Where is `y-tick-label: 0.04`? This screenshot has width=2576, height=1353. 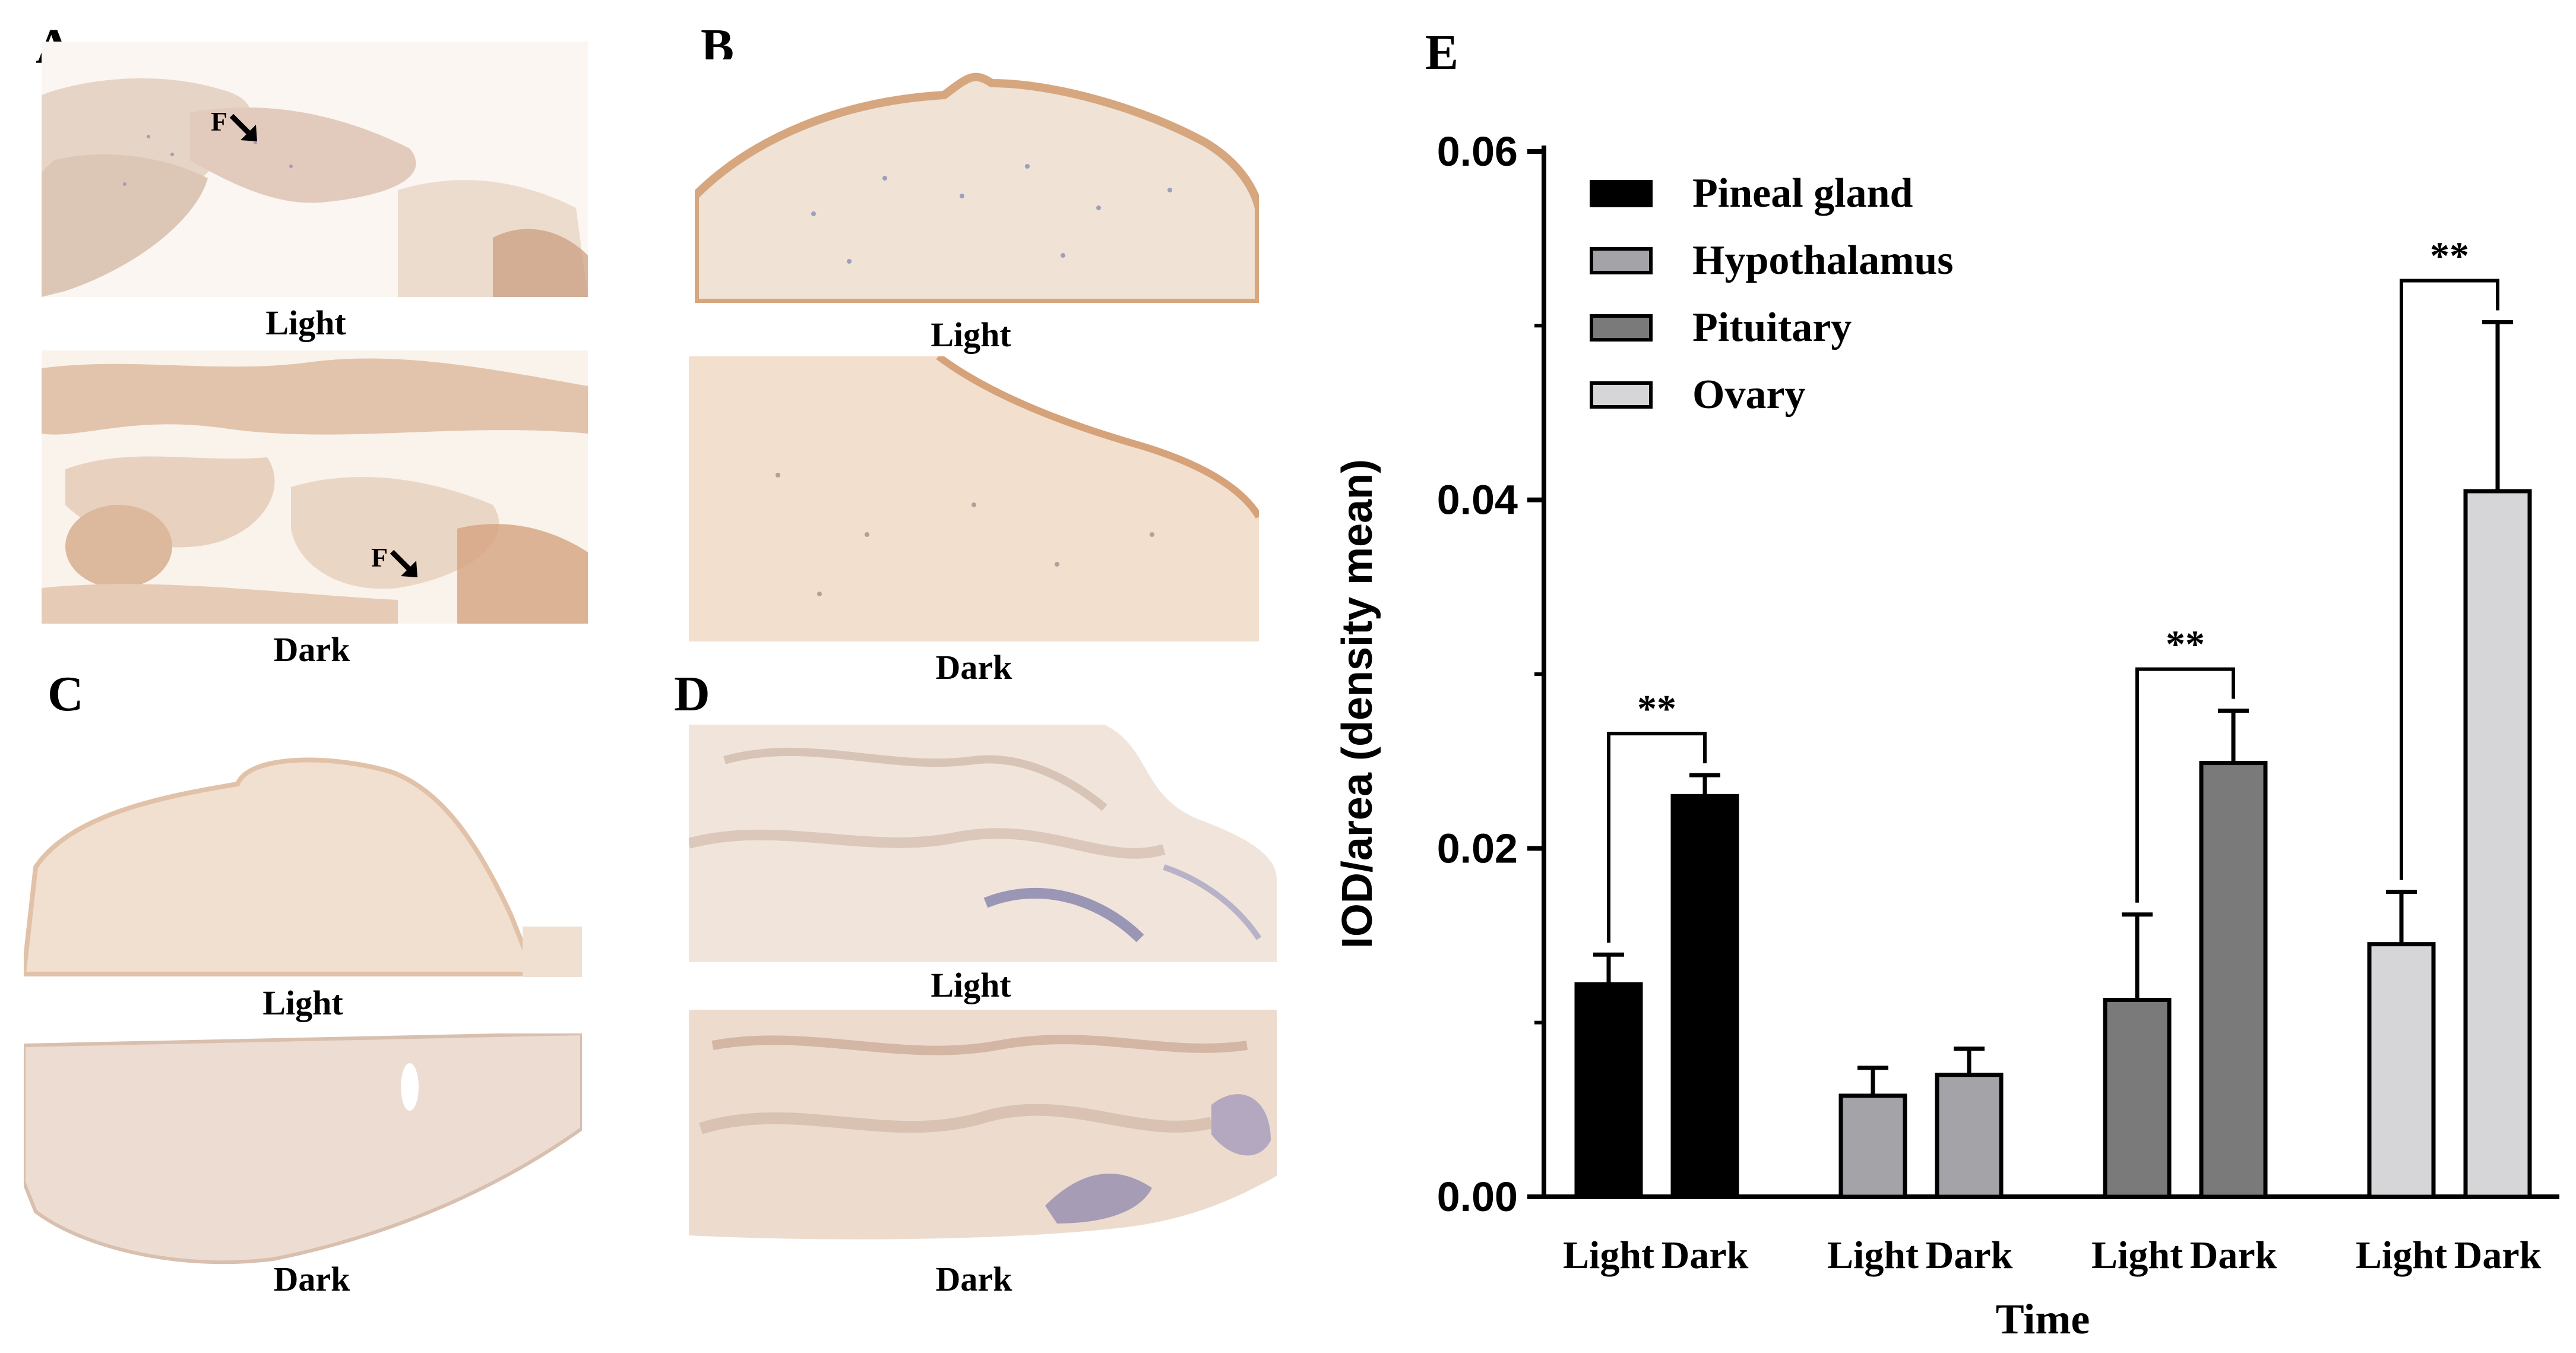 y-tick-label: 0.04 is located at coordinates (1477, 500).